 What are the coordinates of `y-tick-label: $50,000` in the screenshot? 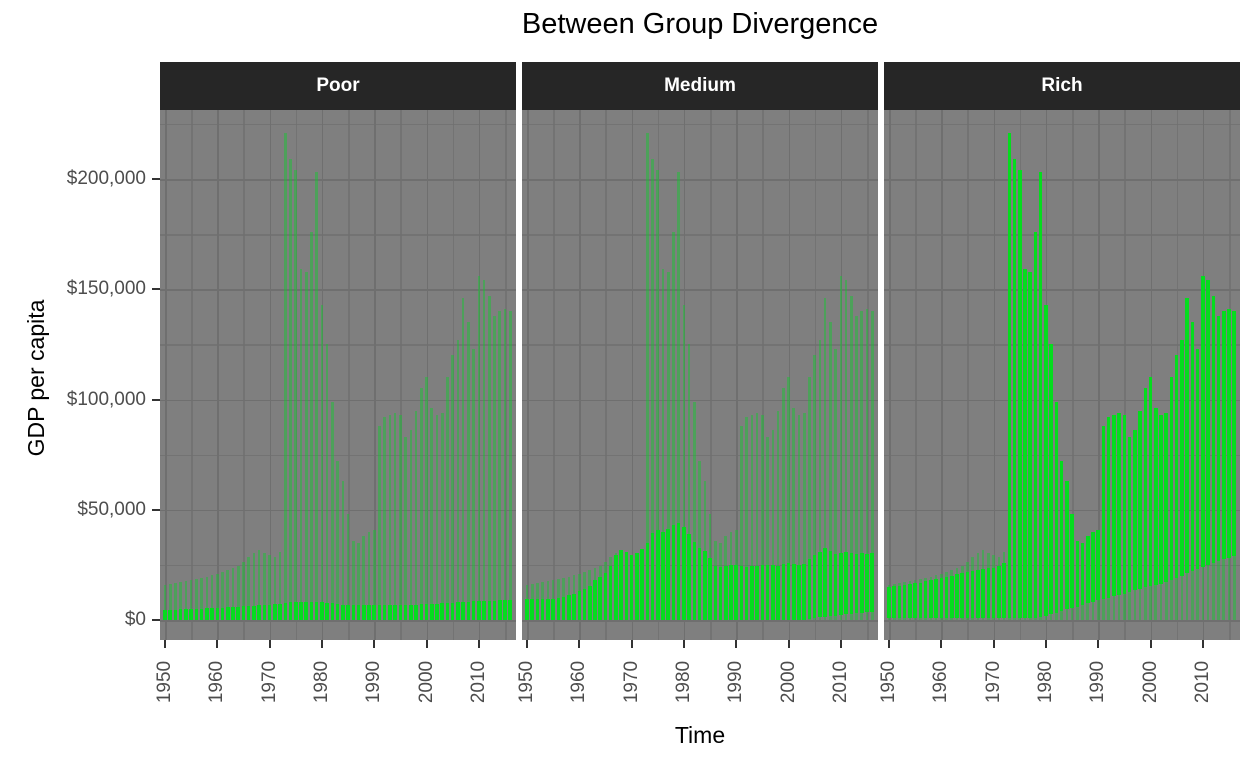 It's located at (111, 509).